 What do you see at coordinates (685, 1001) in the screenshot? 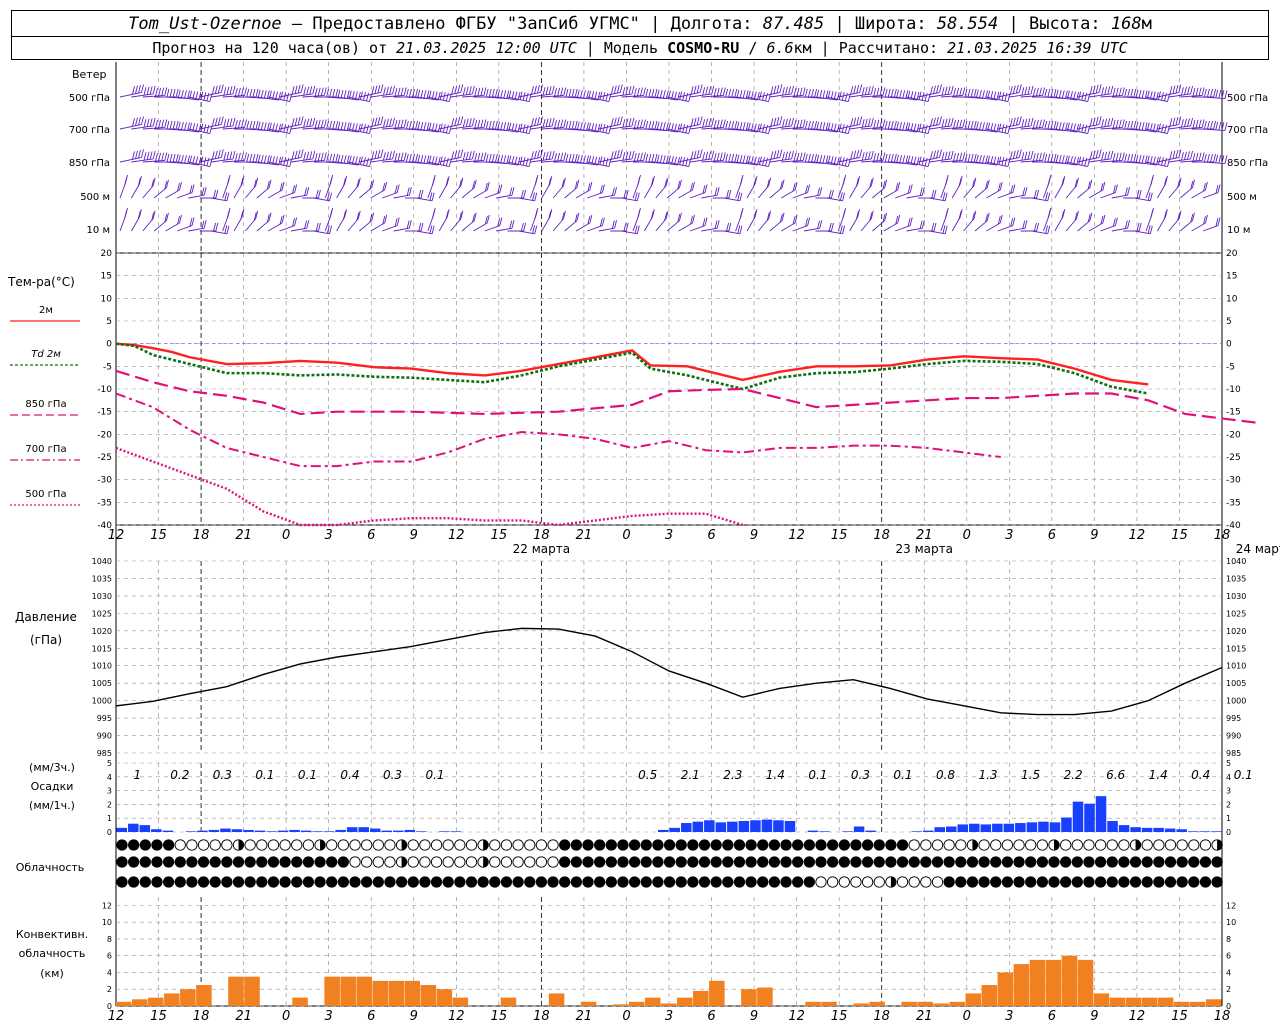
I see `conv-bar` at bounding box center [685, 1001].